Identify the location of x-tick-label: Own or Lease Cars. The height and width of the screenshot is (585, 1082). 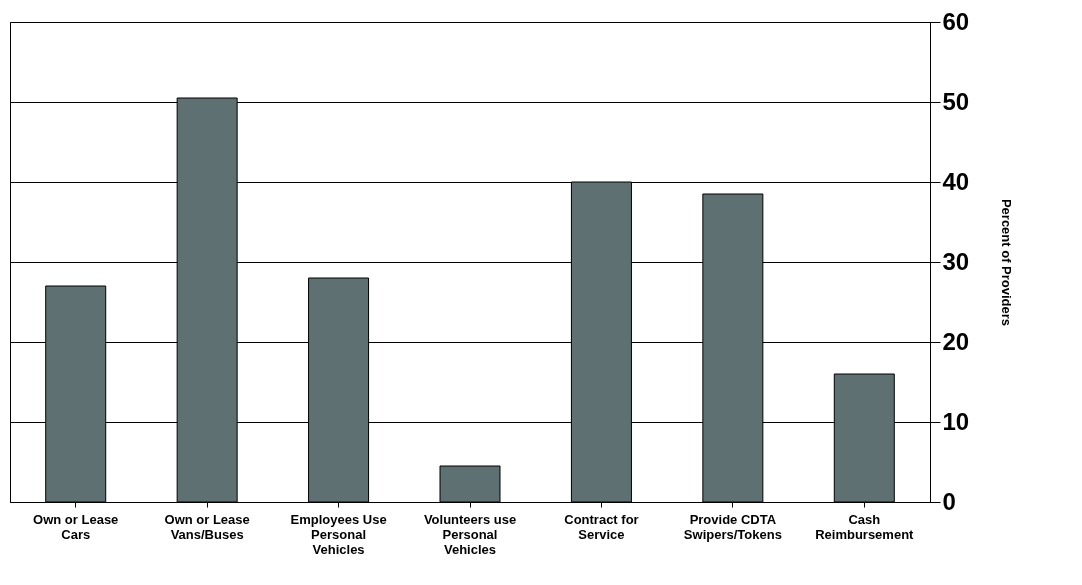
(76, 526).